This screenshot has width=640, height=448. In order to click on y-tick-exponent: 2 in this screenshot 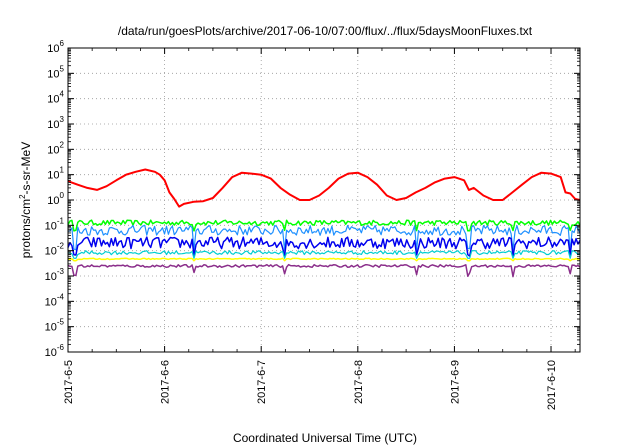, I will do `click(62, 144)`.